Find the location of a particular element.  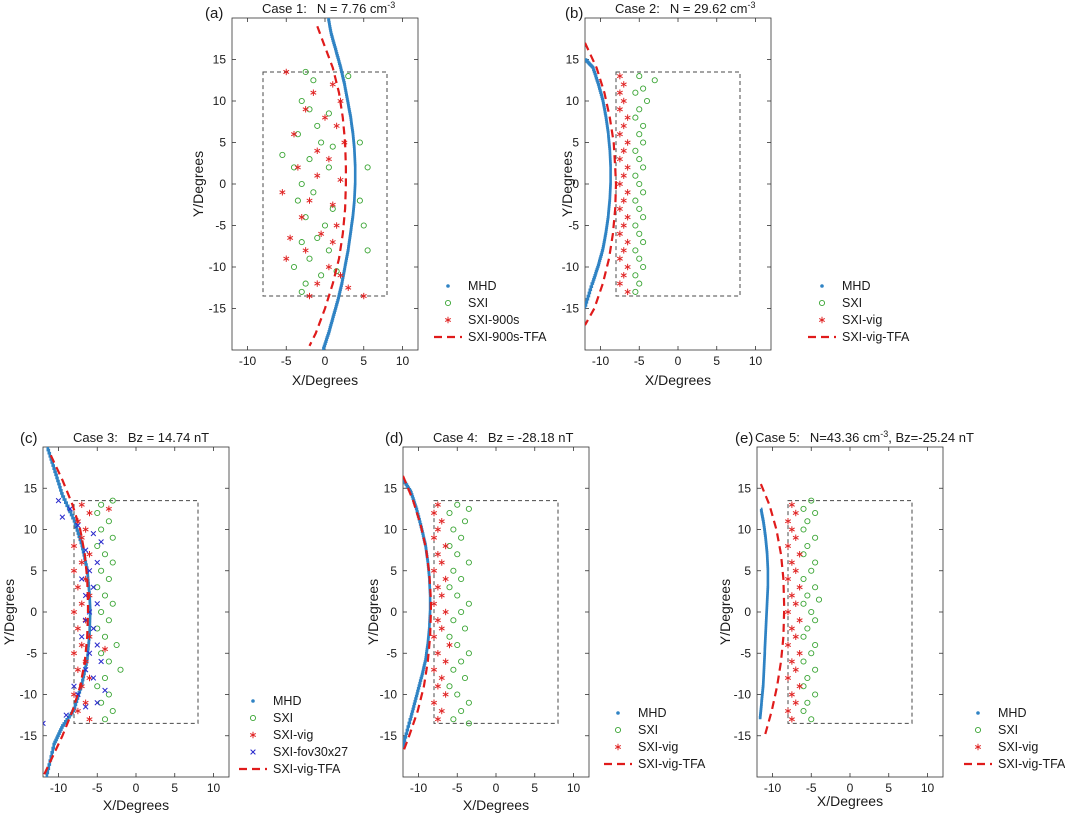

legend-entry: SXI-900s-TFA is located at coordinates (507, 337).